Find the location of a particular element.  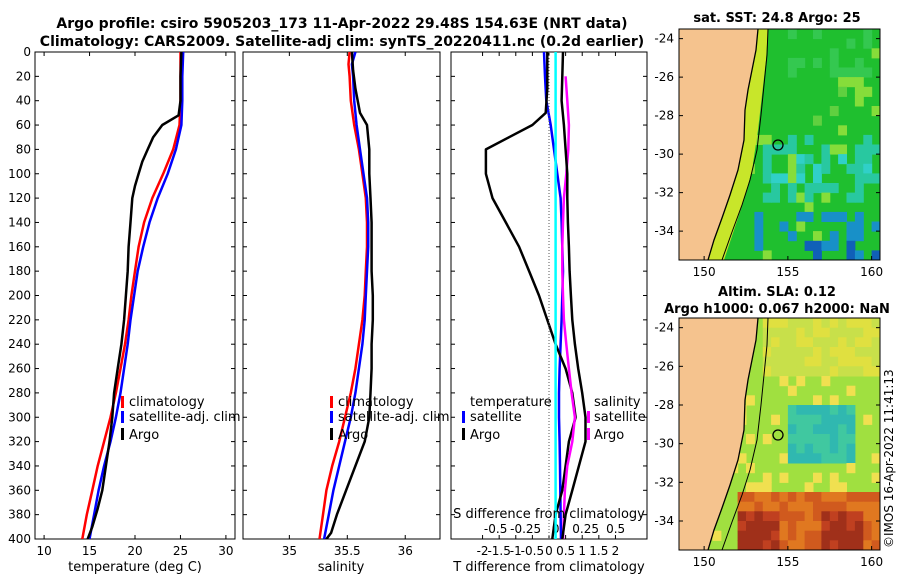

x-tick-label: 35.5 is located at coordinates (347, 551).